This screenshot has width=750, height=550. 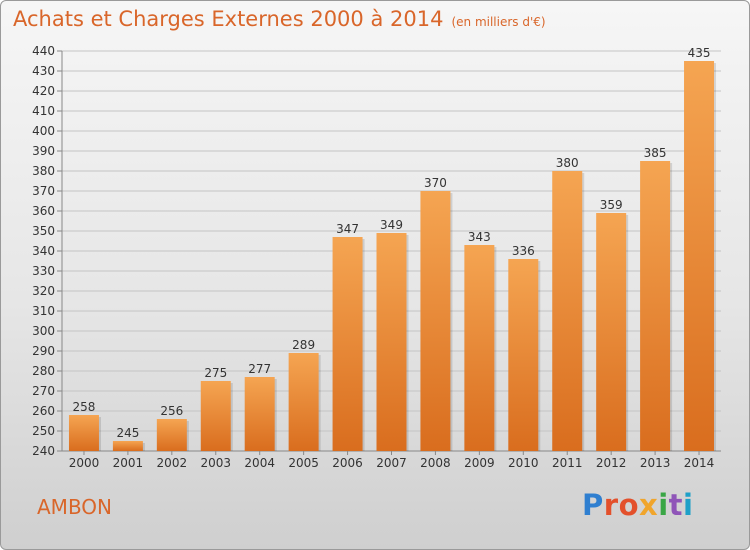 What do you see at coordinates (676, 505) in the screenshot?
I see `logo-part: t` at bounding box center [676, 505].